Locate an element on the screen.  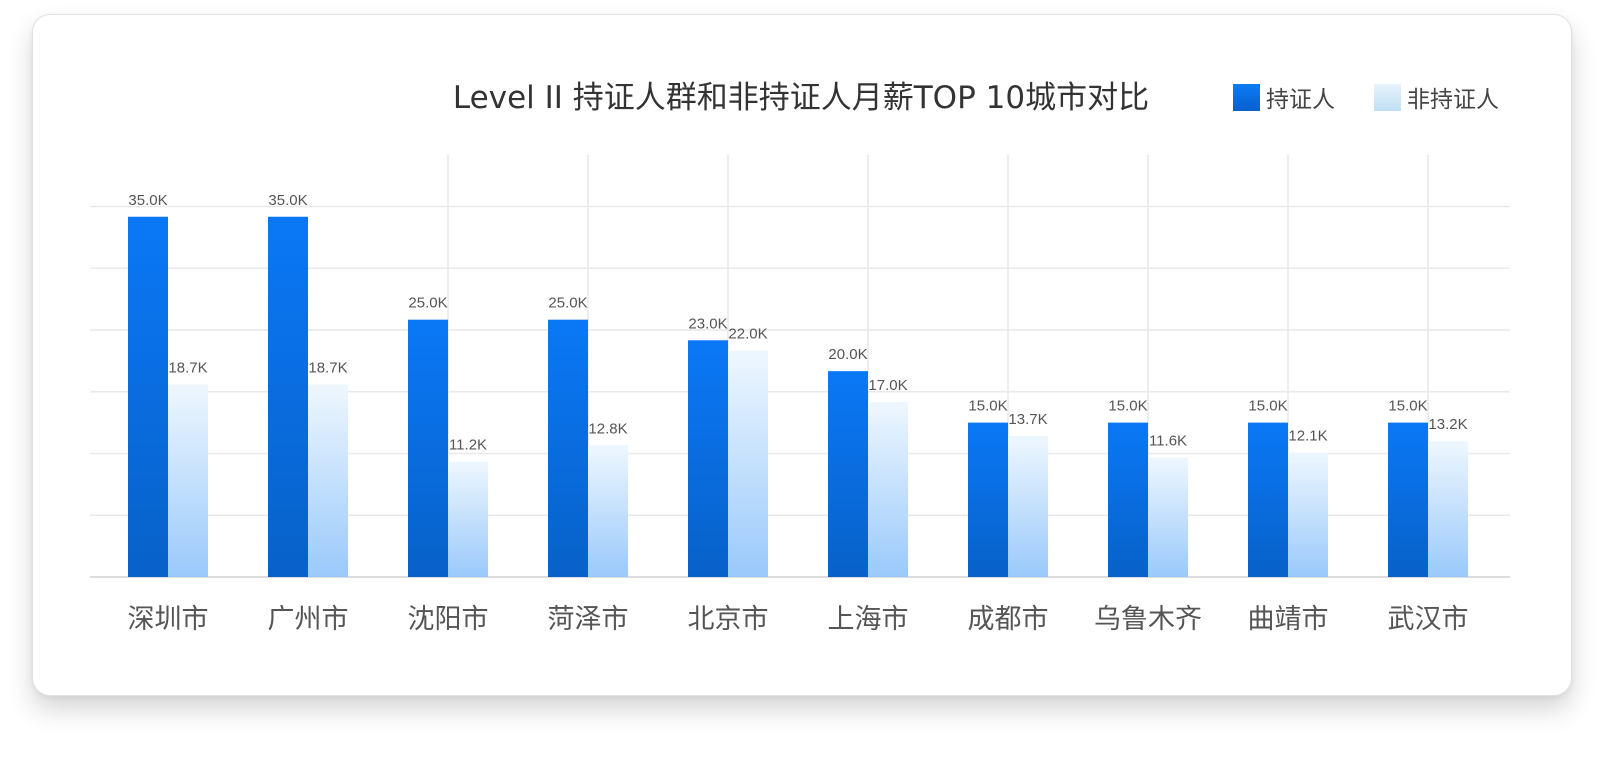
legend-item-non-certified: 非持证人 is located at coordinates (1436, 97).